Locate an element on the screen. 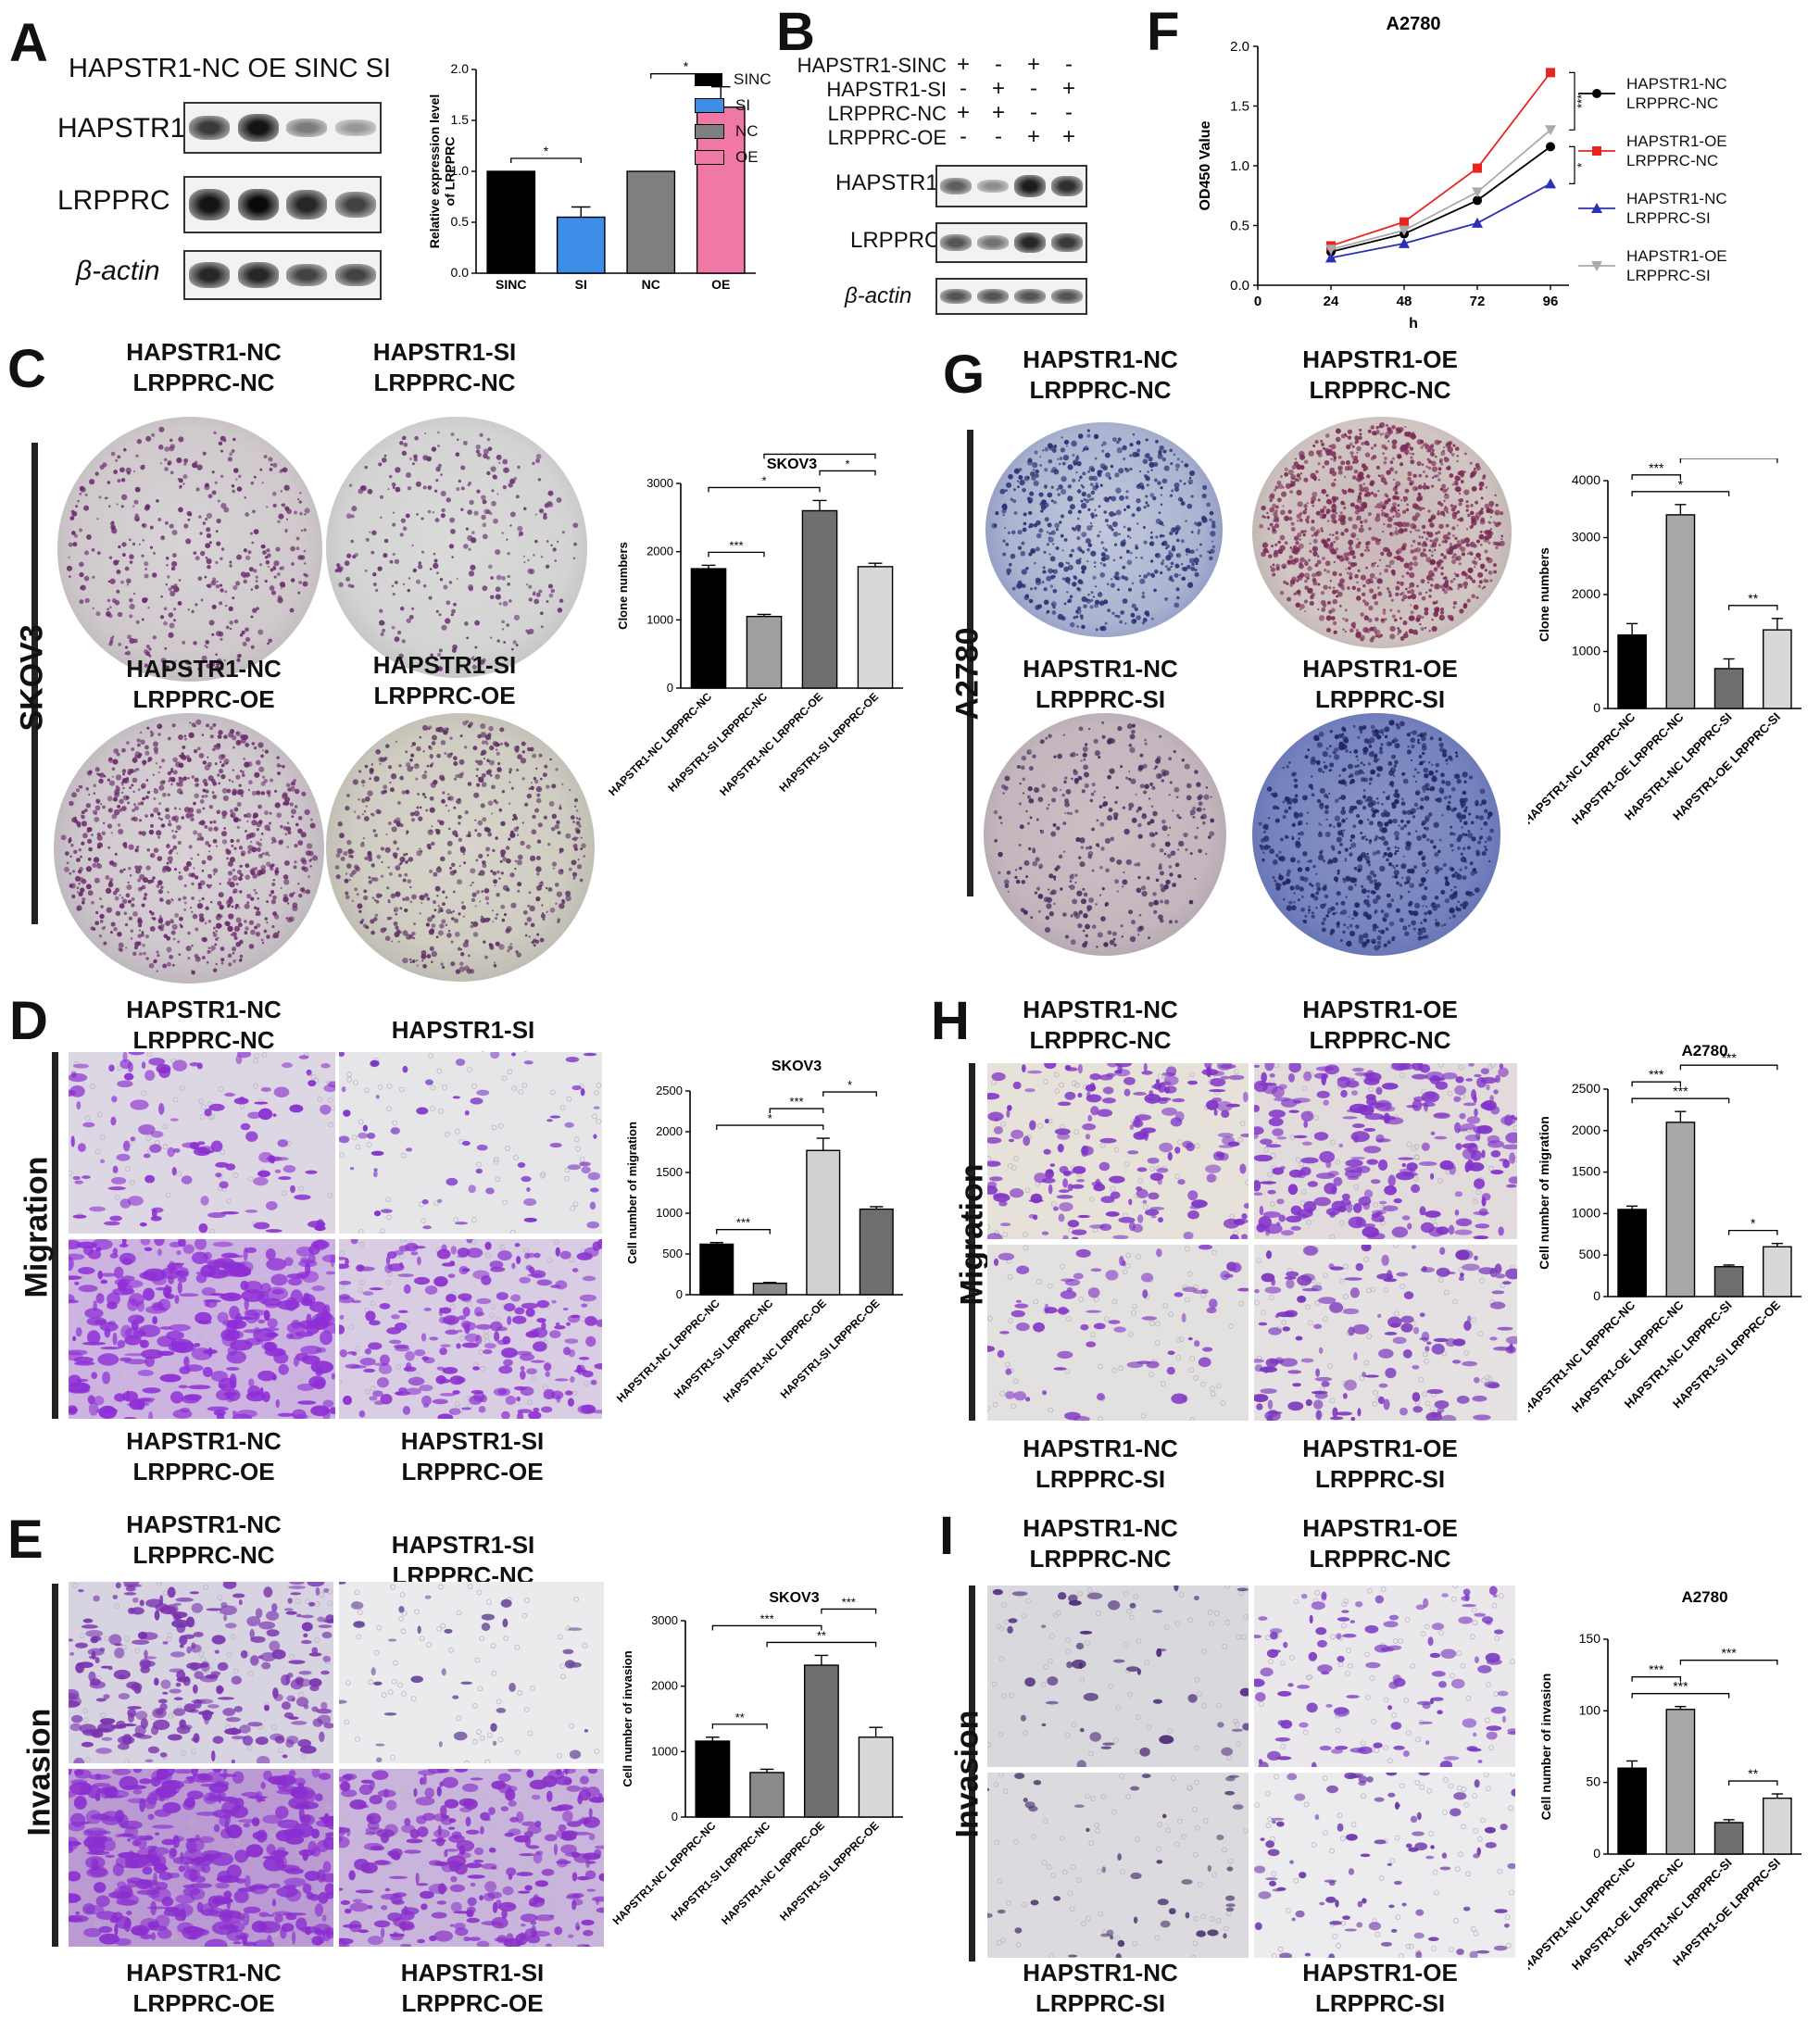 The height and width of the screenshot is (2018, 1820). legend-label-line: LRPPRC-NC is located at coordinates (1672, 103).